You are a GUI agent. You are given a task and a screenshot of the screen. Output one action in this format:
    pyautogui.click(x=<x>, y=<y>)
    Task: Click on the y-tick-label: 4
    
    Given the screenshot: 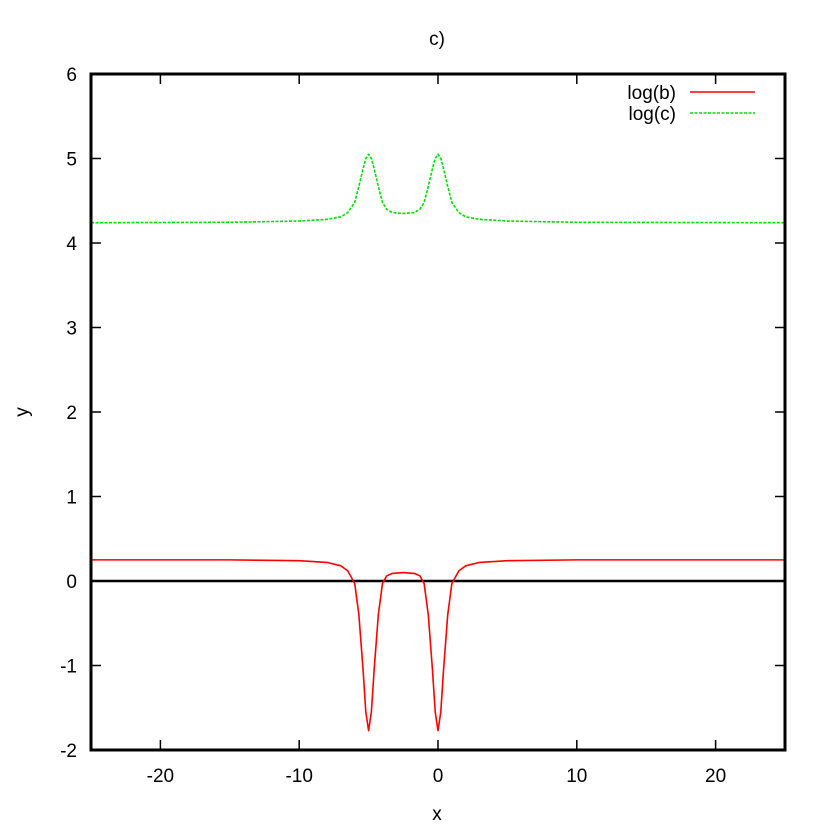 What is the action you would take?
    pyautogui.click(x=71, y=244)
    